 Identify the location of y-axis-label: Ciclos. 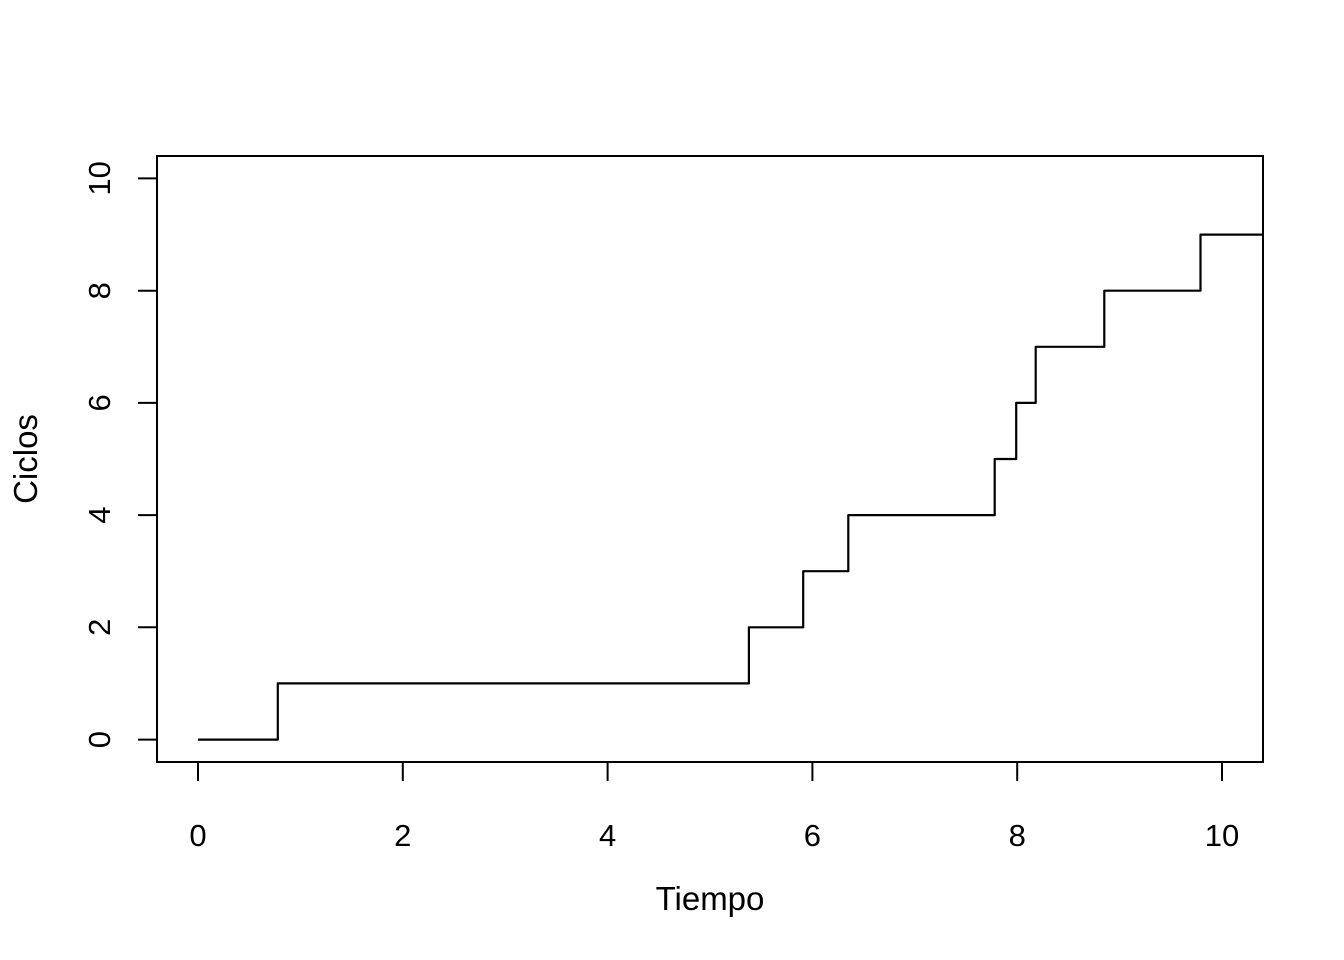
(25, 459).